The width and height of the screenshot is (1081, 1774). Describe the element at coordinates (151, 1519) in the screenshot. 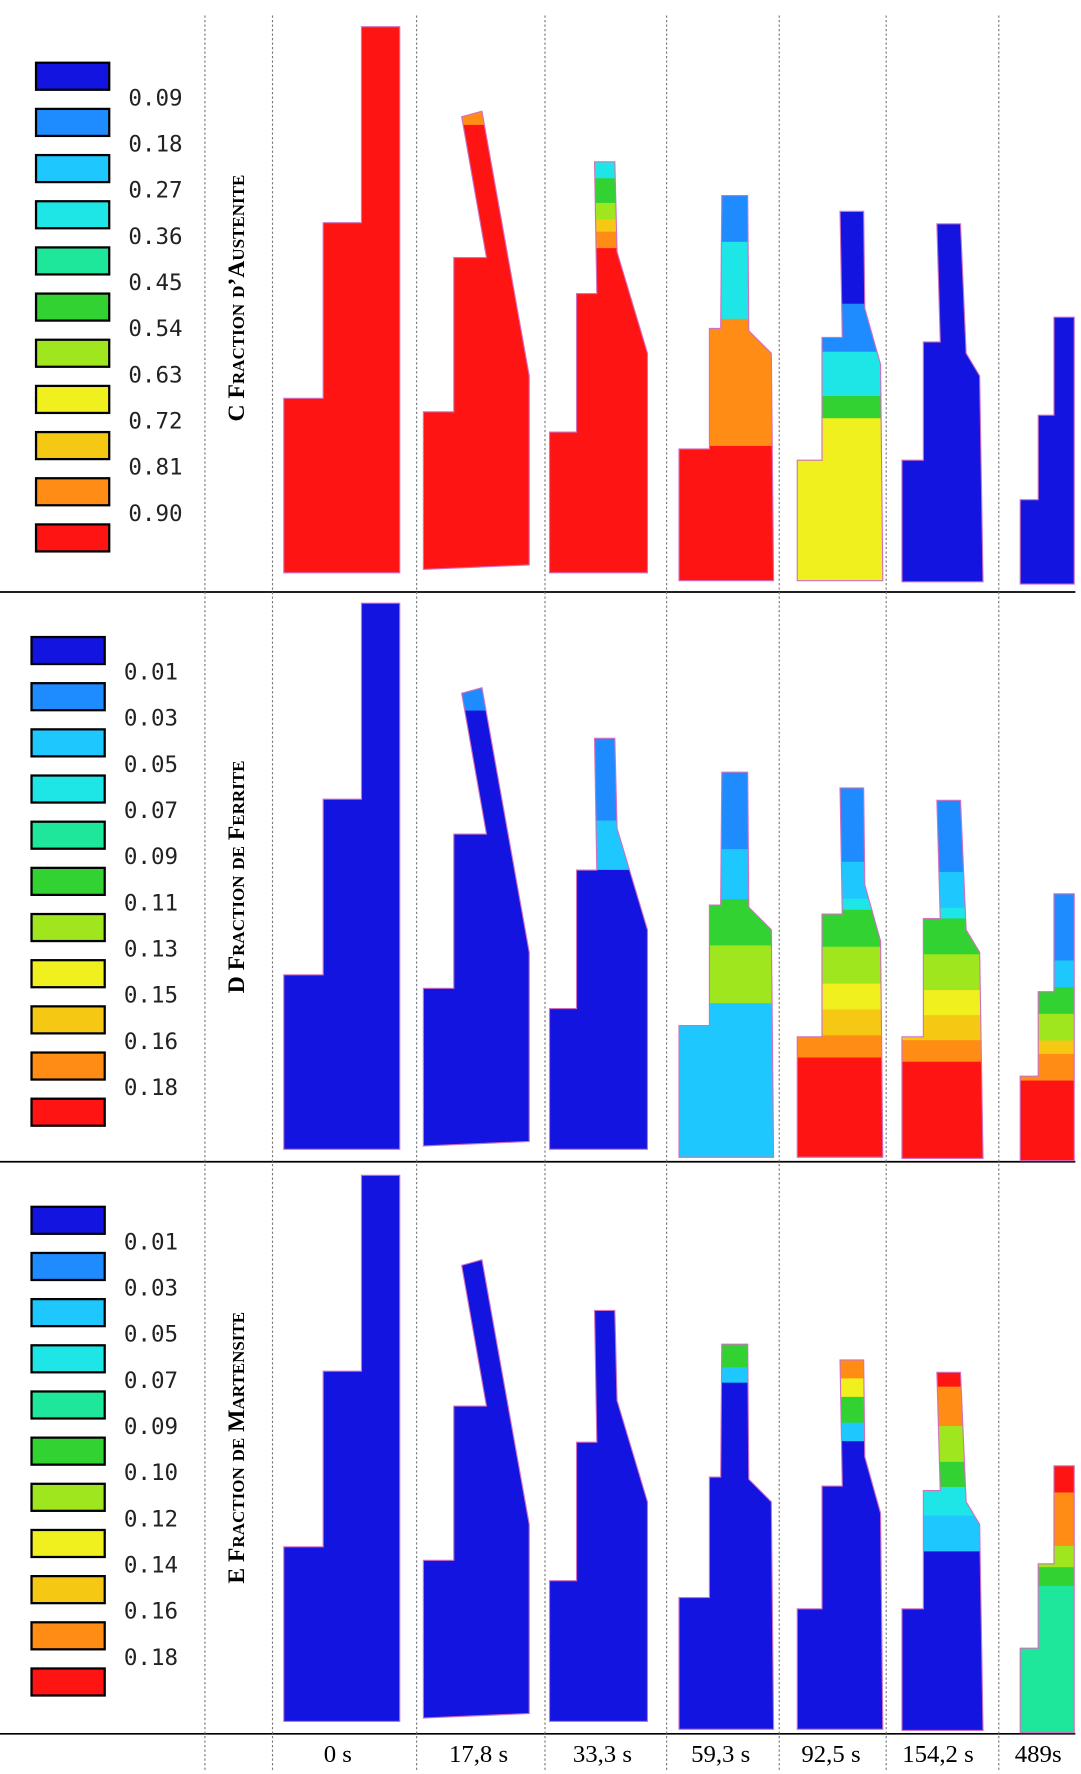

I see `legend-label: 0.12` at that location.